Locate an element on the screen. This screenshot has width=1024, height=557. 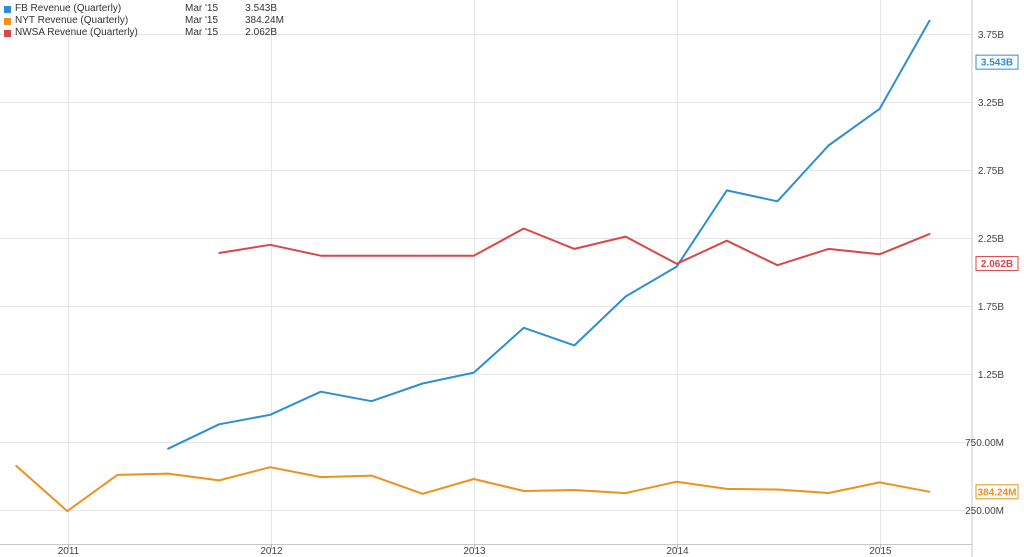
x-tick-label: 2013 is located at coordinates (474, 551).